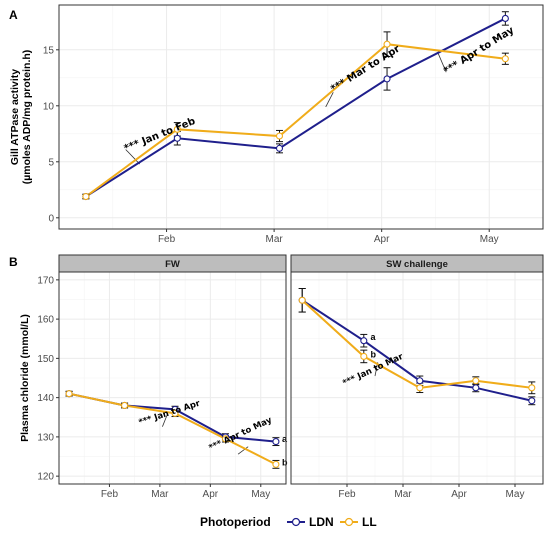 Image resolution: width=550 pixels, height=534 pixels. What do you see at coordinates (45, 437) in the screenshot?
I see `y-tick-label: 130` at bounding box center [45, 437].